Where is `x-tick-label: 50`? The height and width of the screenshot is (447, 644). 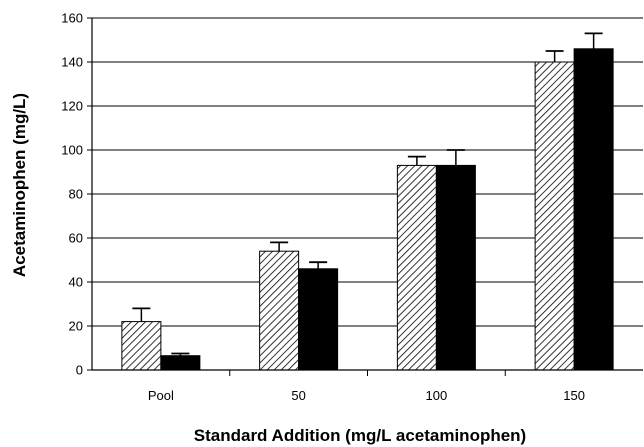
x-tick-label: 50 is located at coordinates (298, 395).